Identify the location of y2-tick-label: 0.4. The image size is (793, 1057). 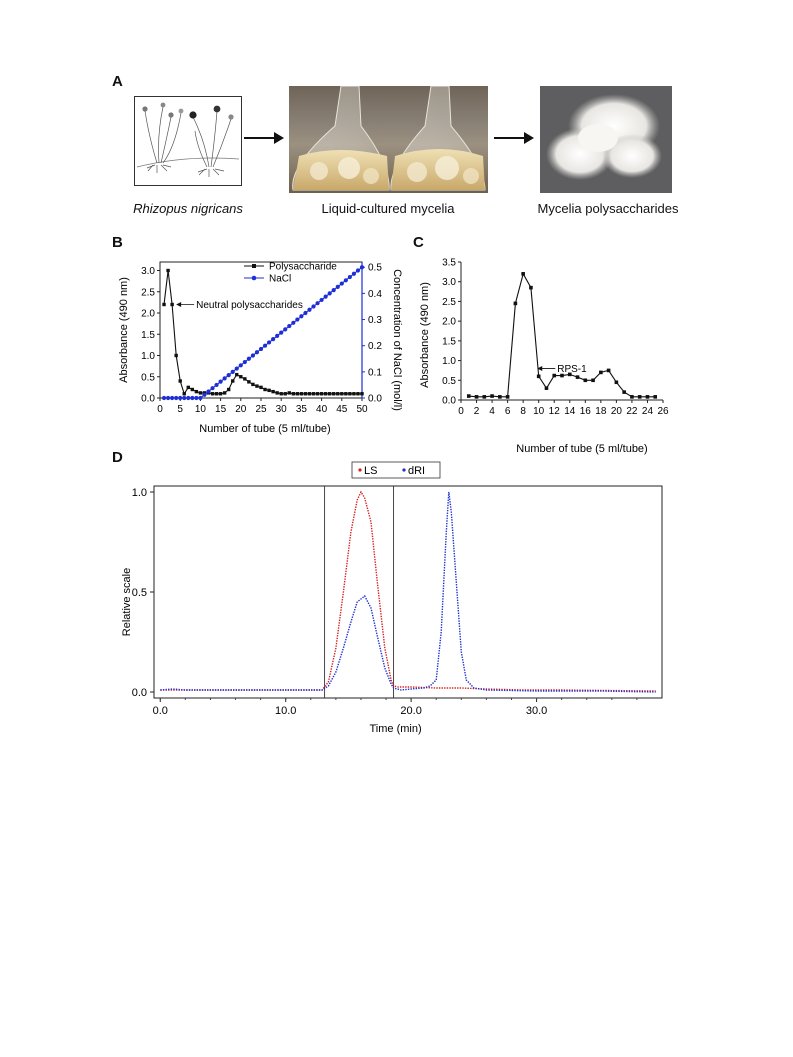
(375, 294).